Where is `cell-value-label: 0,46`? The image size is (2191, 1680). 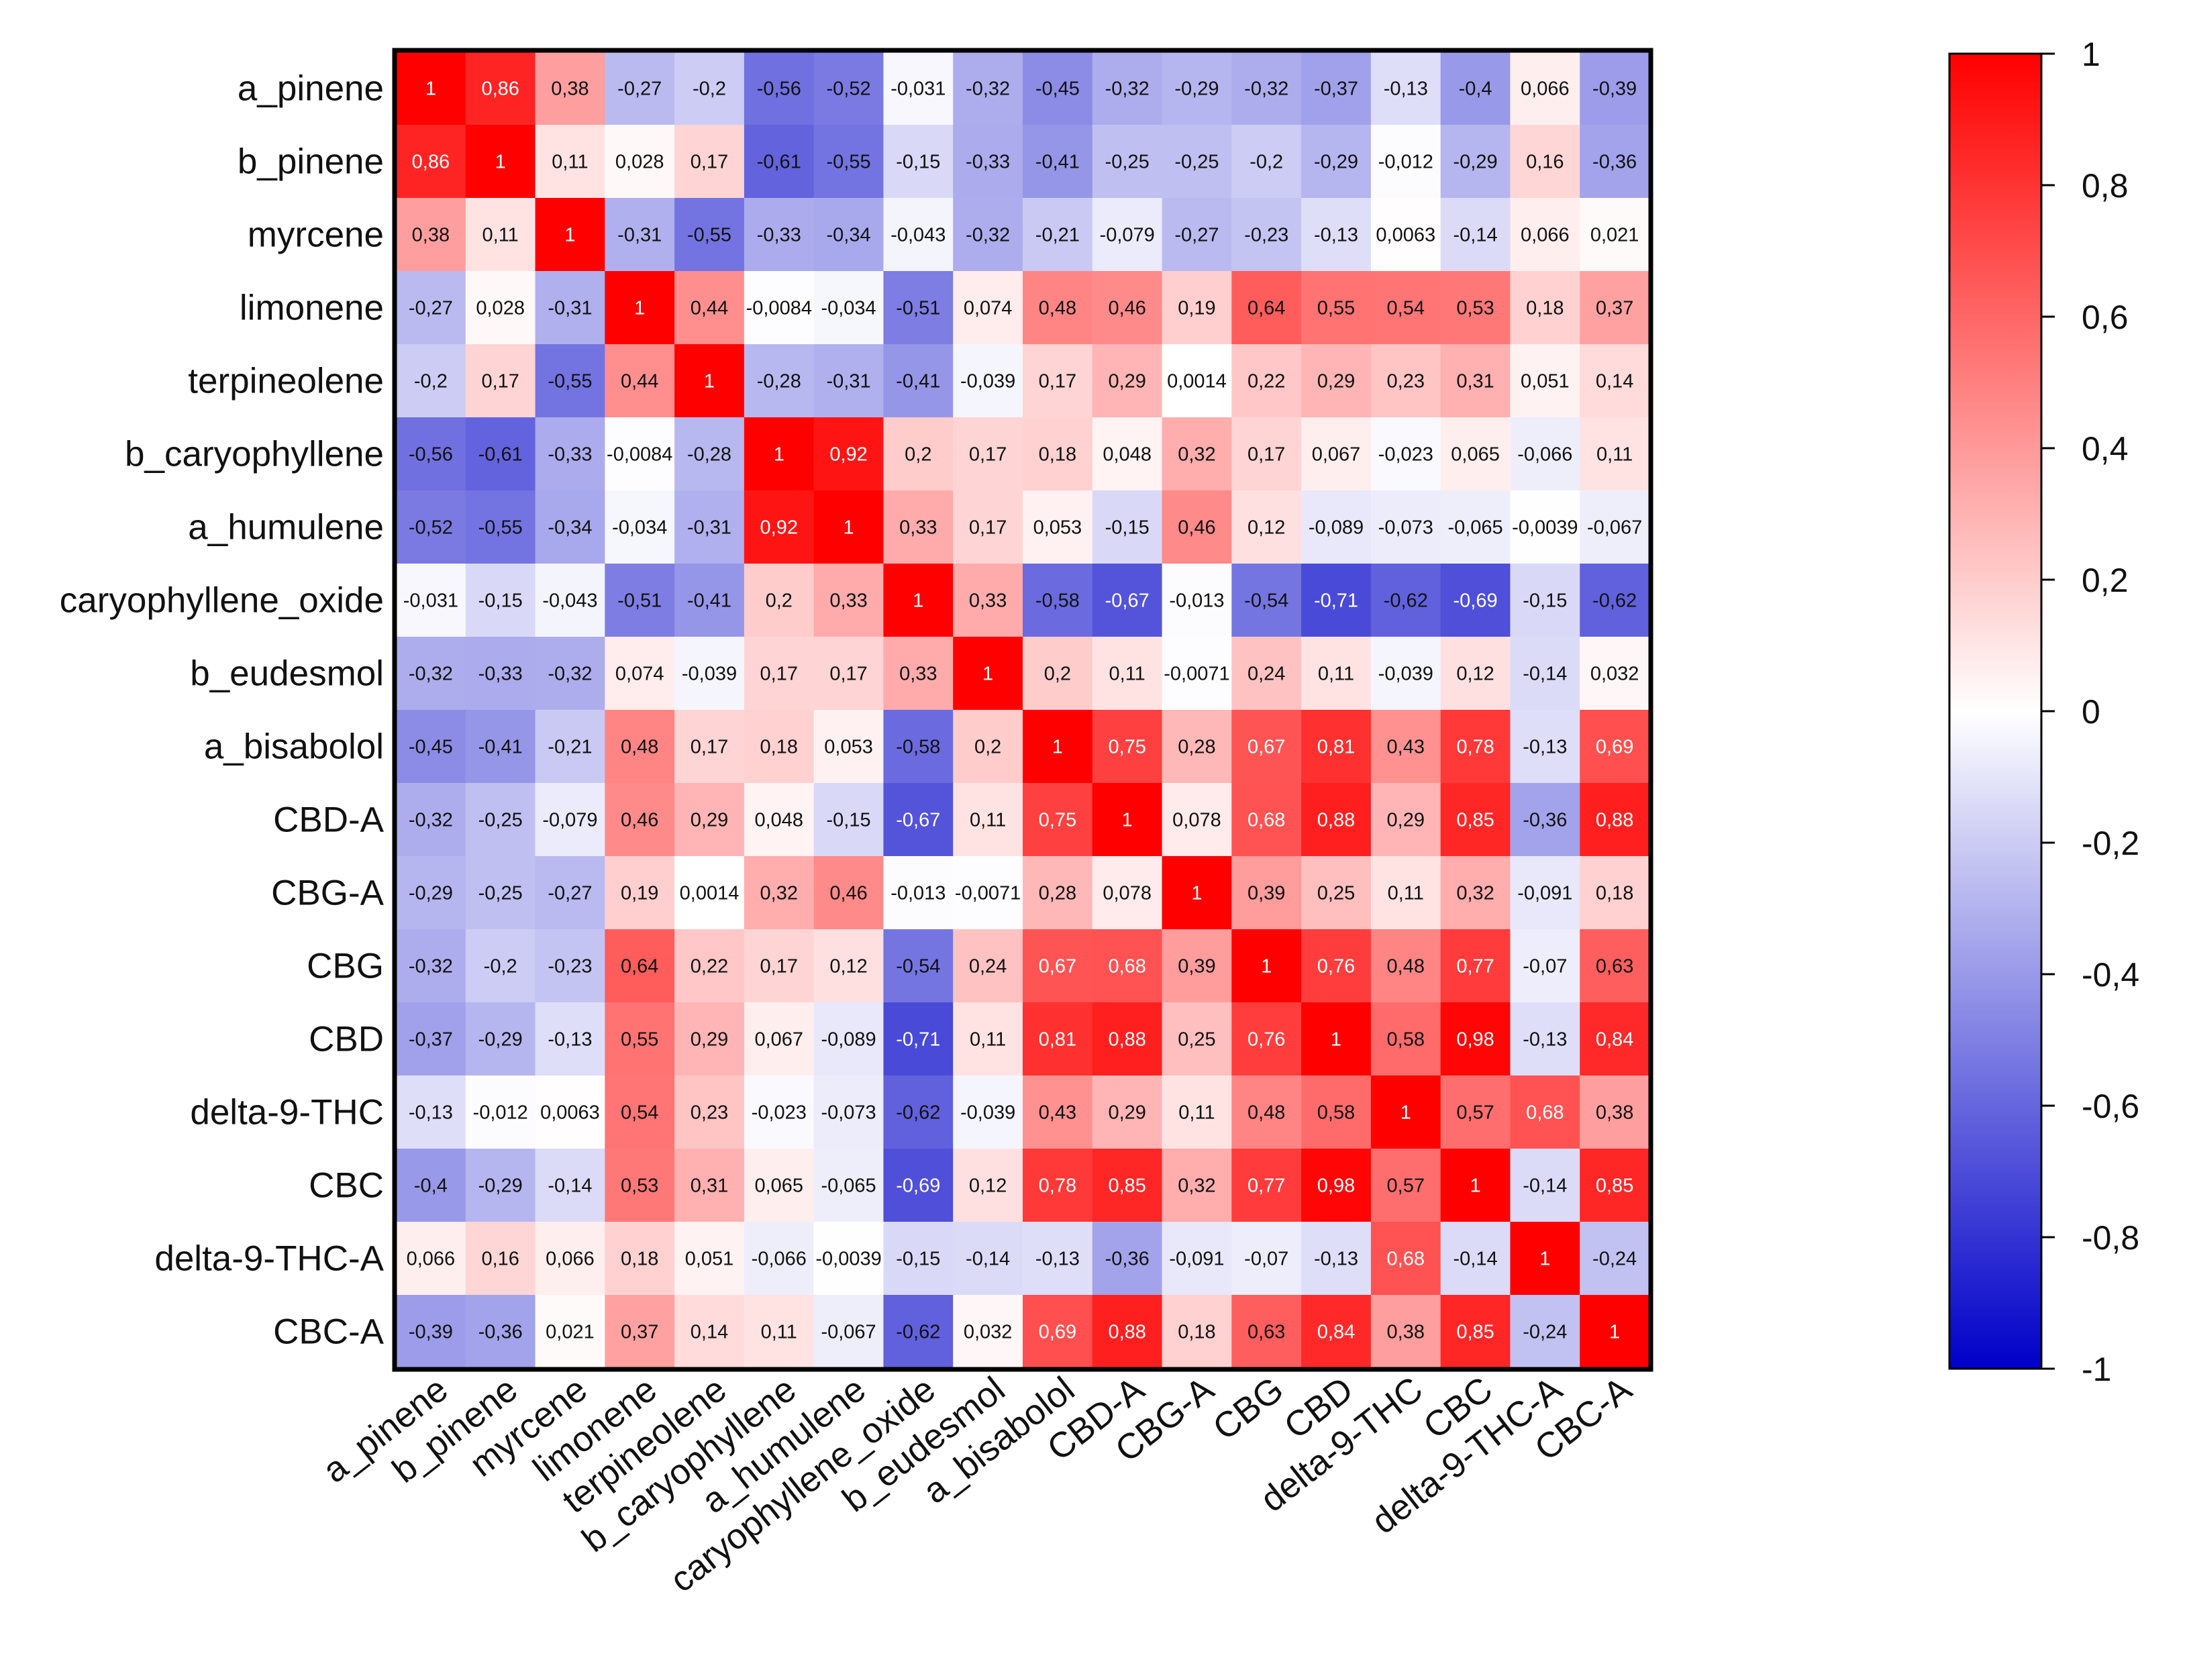 cell-value-label: 0,46 is located at coordinates (1197, 528).